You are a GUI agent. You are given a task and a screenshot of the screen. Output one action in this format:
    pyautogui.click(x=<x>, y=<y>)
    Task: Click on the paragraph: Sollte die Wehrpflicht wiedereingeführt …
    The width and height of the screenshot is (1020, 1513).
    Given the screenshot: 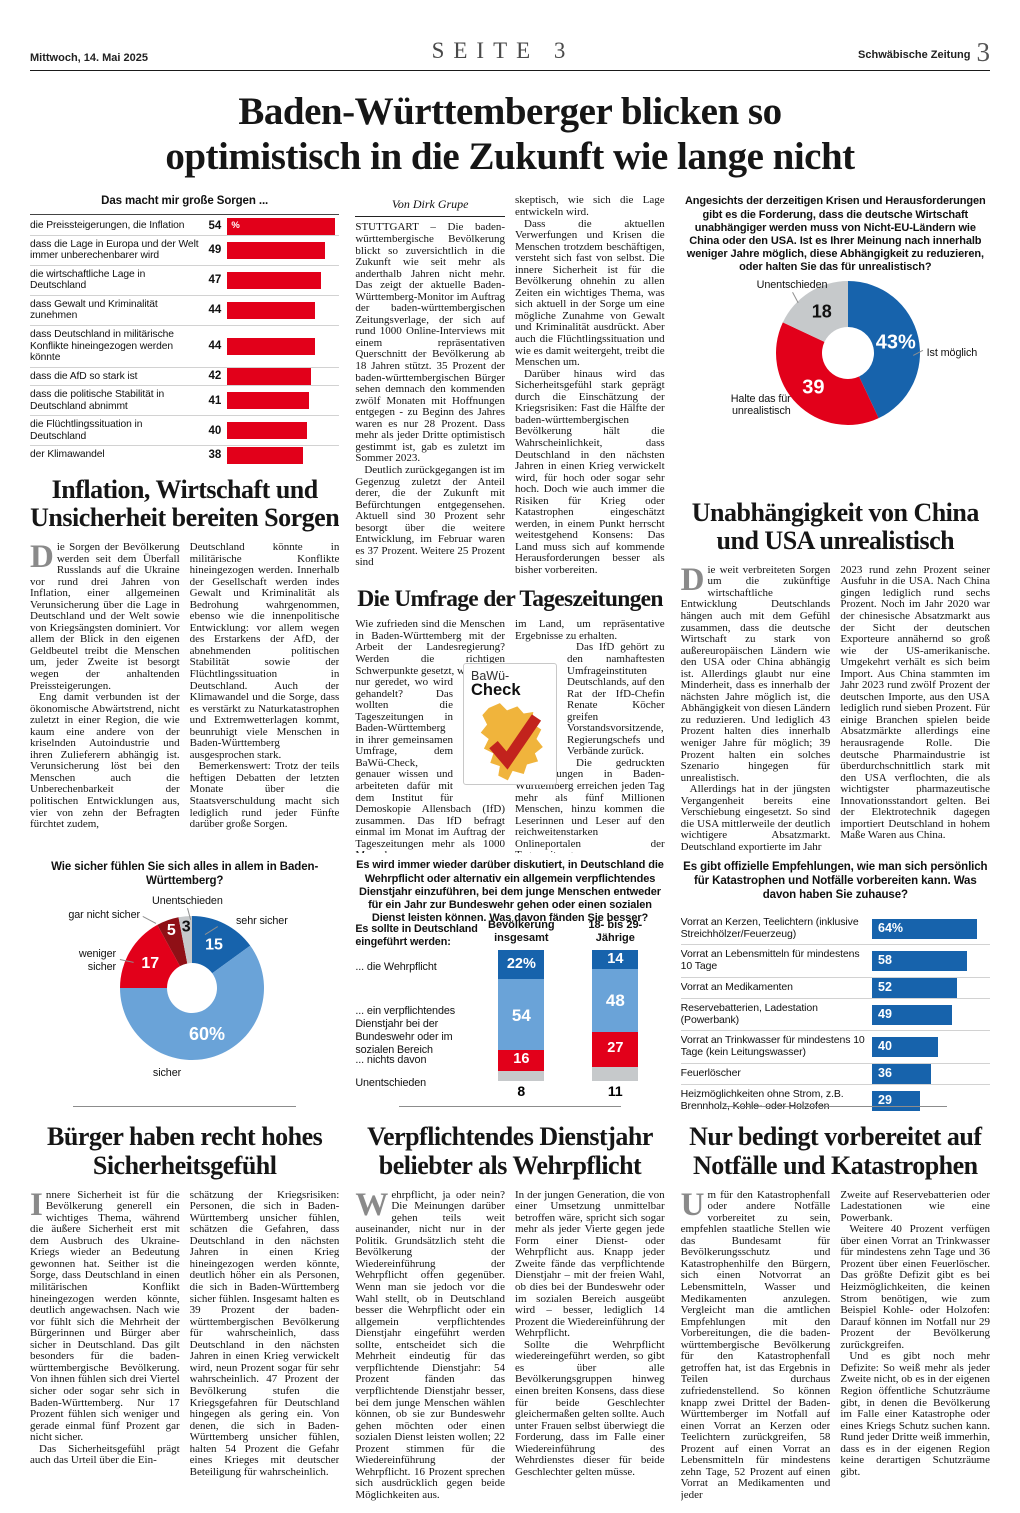 What is the action you would take?
    pyautogui.click(x=590, y=1408)
    